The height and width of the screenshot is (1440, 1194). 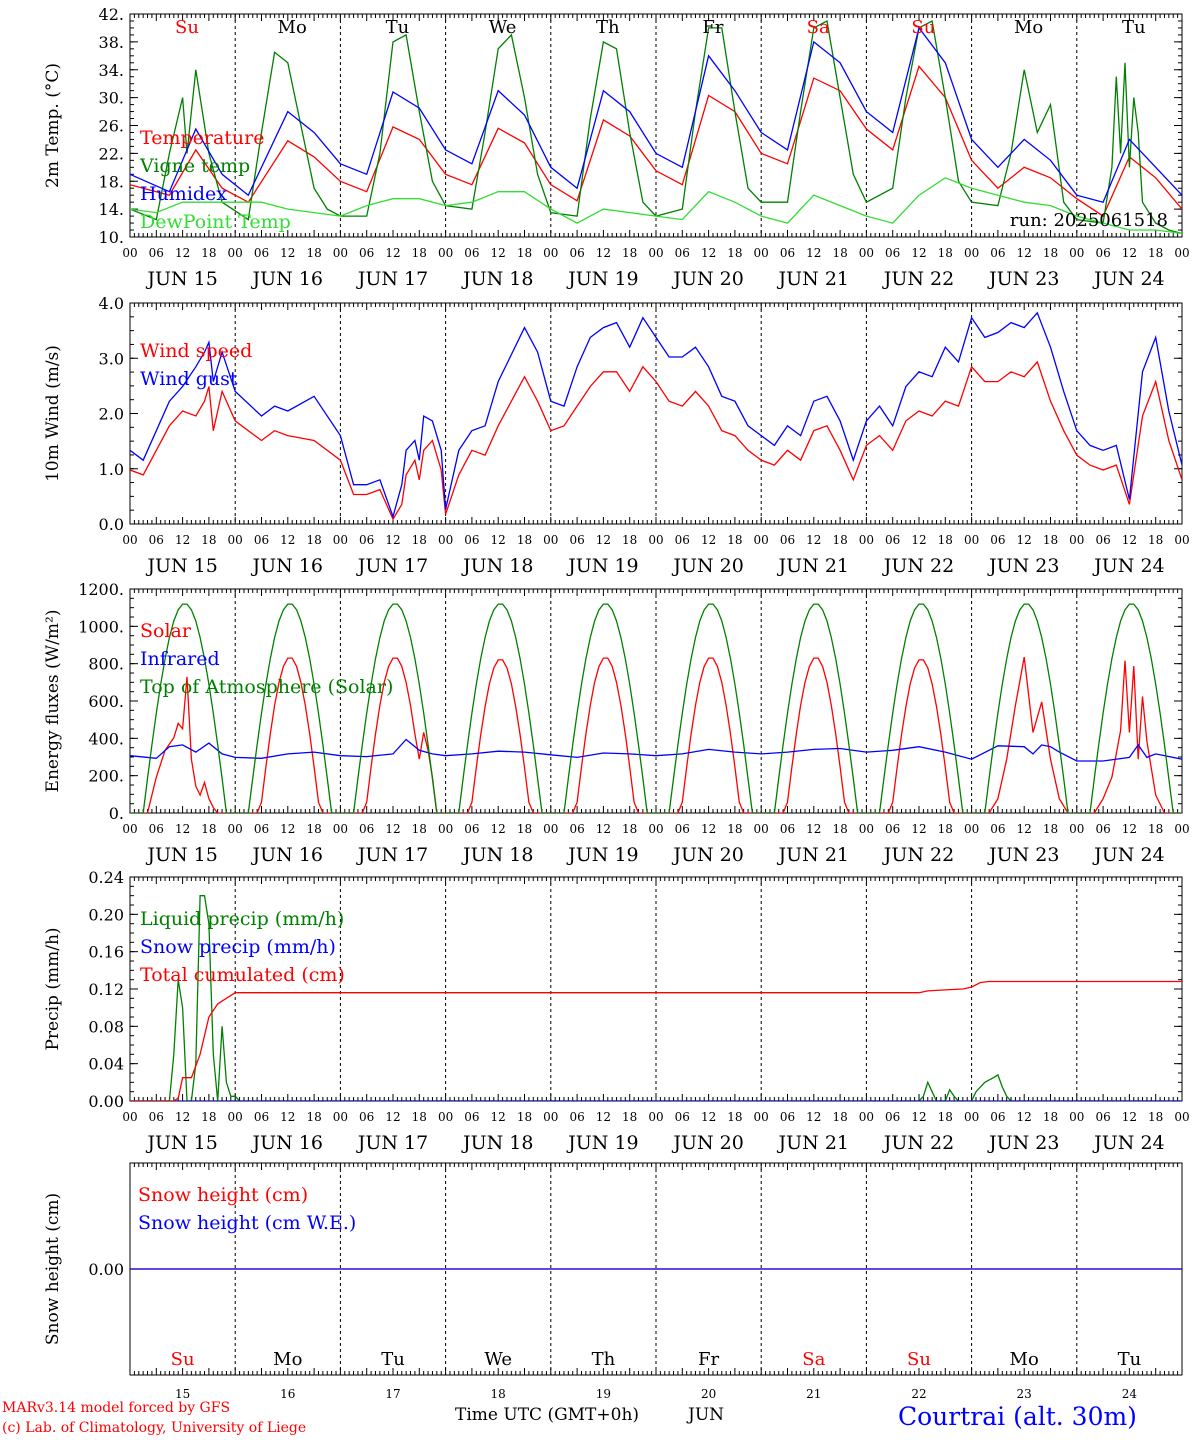 What do you see at coordinates (656, 750) in the screenshot?
I see `series-infrared` at bounding box center [656, 750].